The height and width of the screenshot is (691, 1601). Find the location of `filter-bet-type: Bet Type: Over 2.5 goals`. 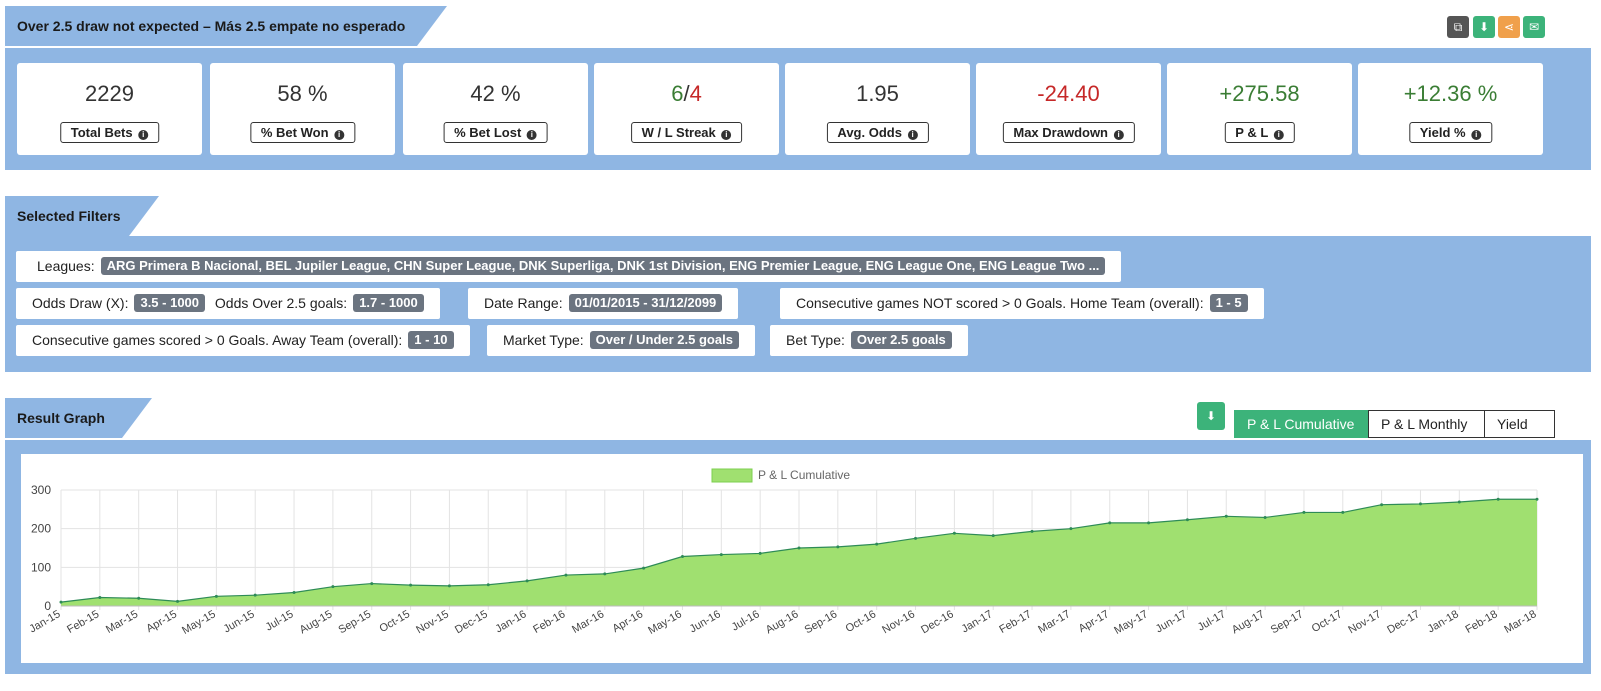

filter-bet-type: Bet Type: Over 2.5 goals is located at coordinates (869, 340).